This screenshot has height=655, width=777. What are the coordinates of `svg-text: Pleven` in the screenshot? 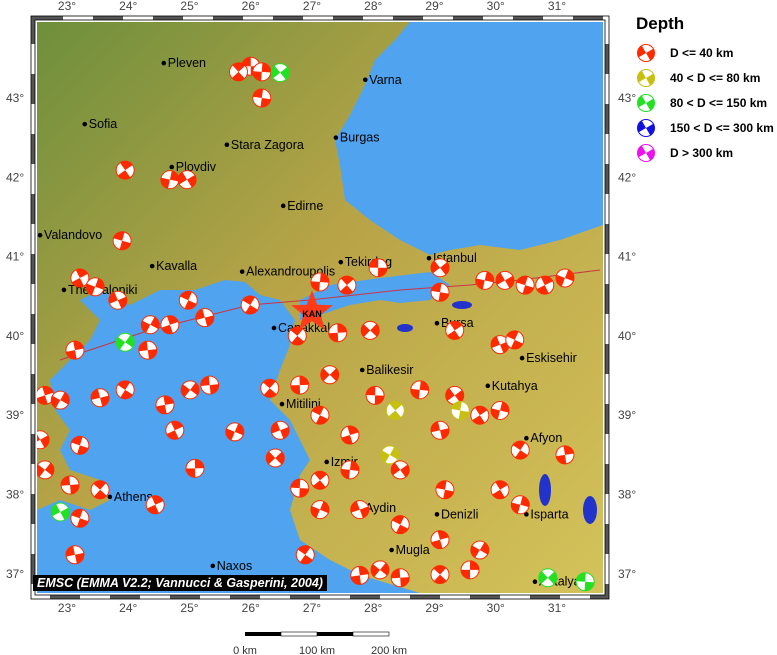 It's located at (187, 63).